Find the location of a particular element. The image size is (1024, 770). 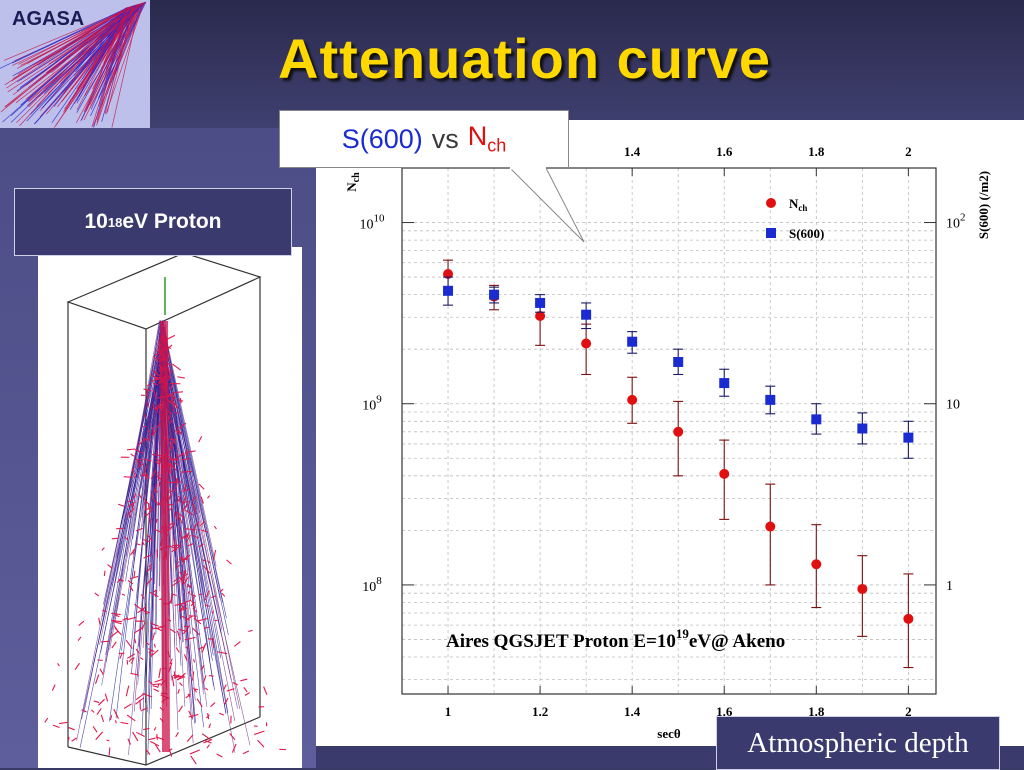

y-axis-label-left: Nch is located at coordinates (353, 182).